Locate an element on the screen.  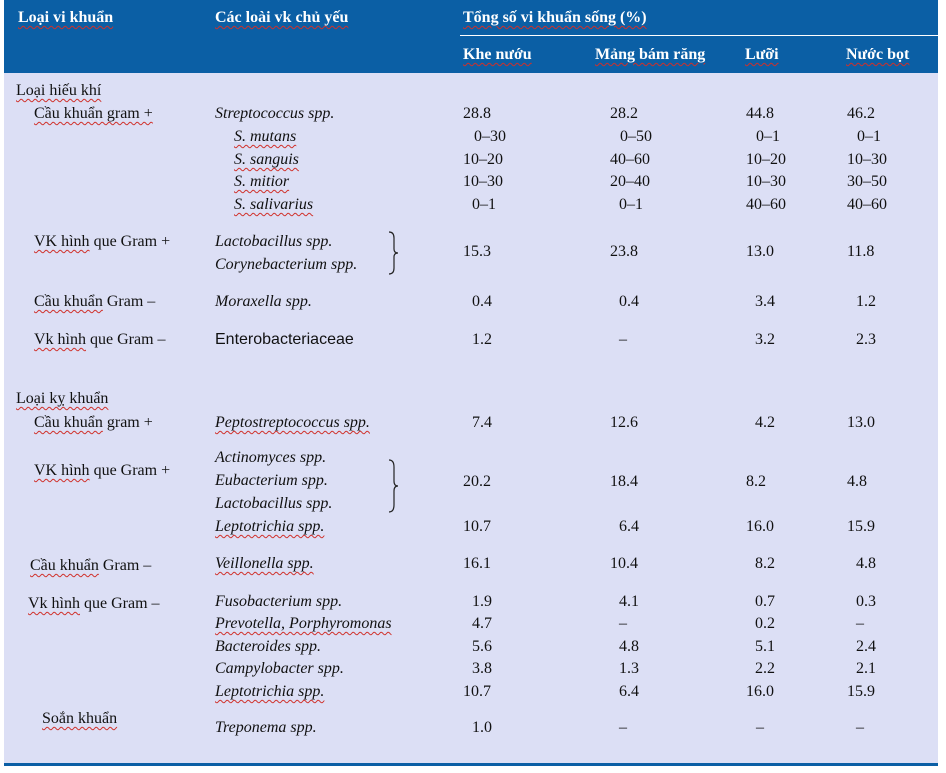
value-cell: 23.8 is located at coordinates (624, 251).